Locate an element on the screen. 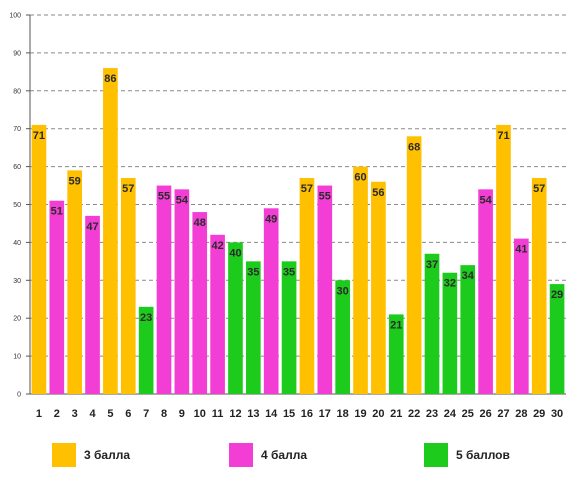 The width and height of the screenshot is (573, 490). legend-label-3: 3 балла is located at coordinates (107, 455).